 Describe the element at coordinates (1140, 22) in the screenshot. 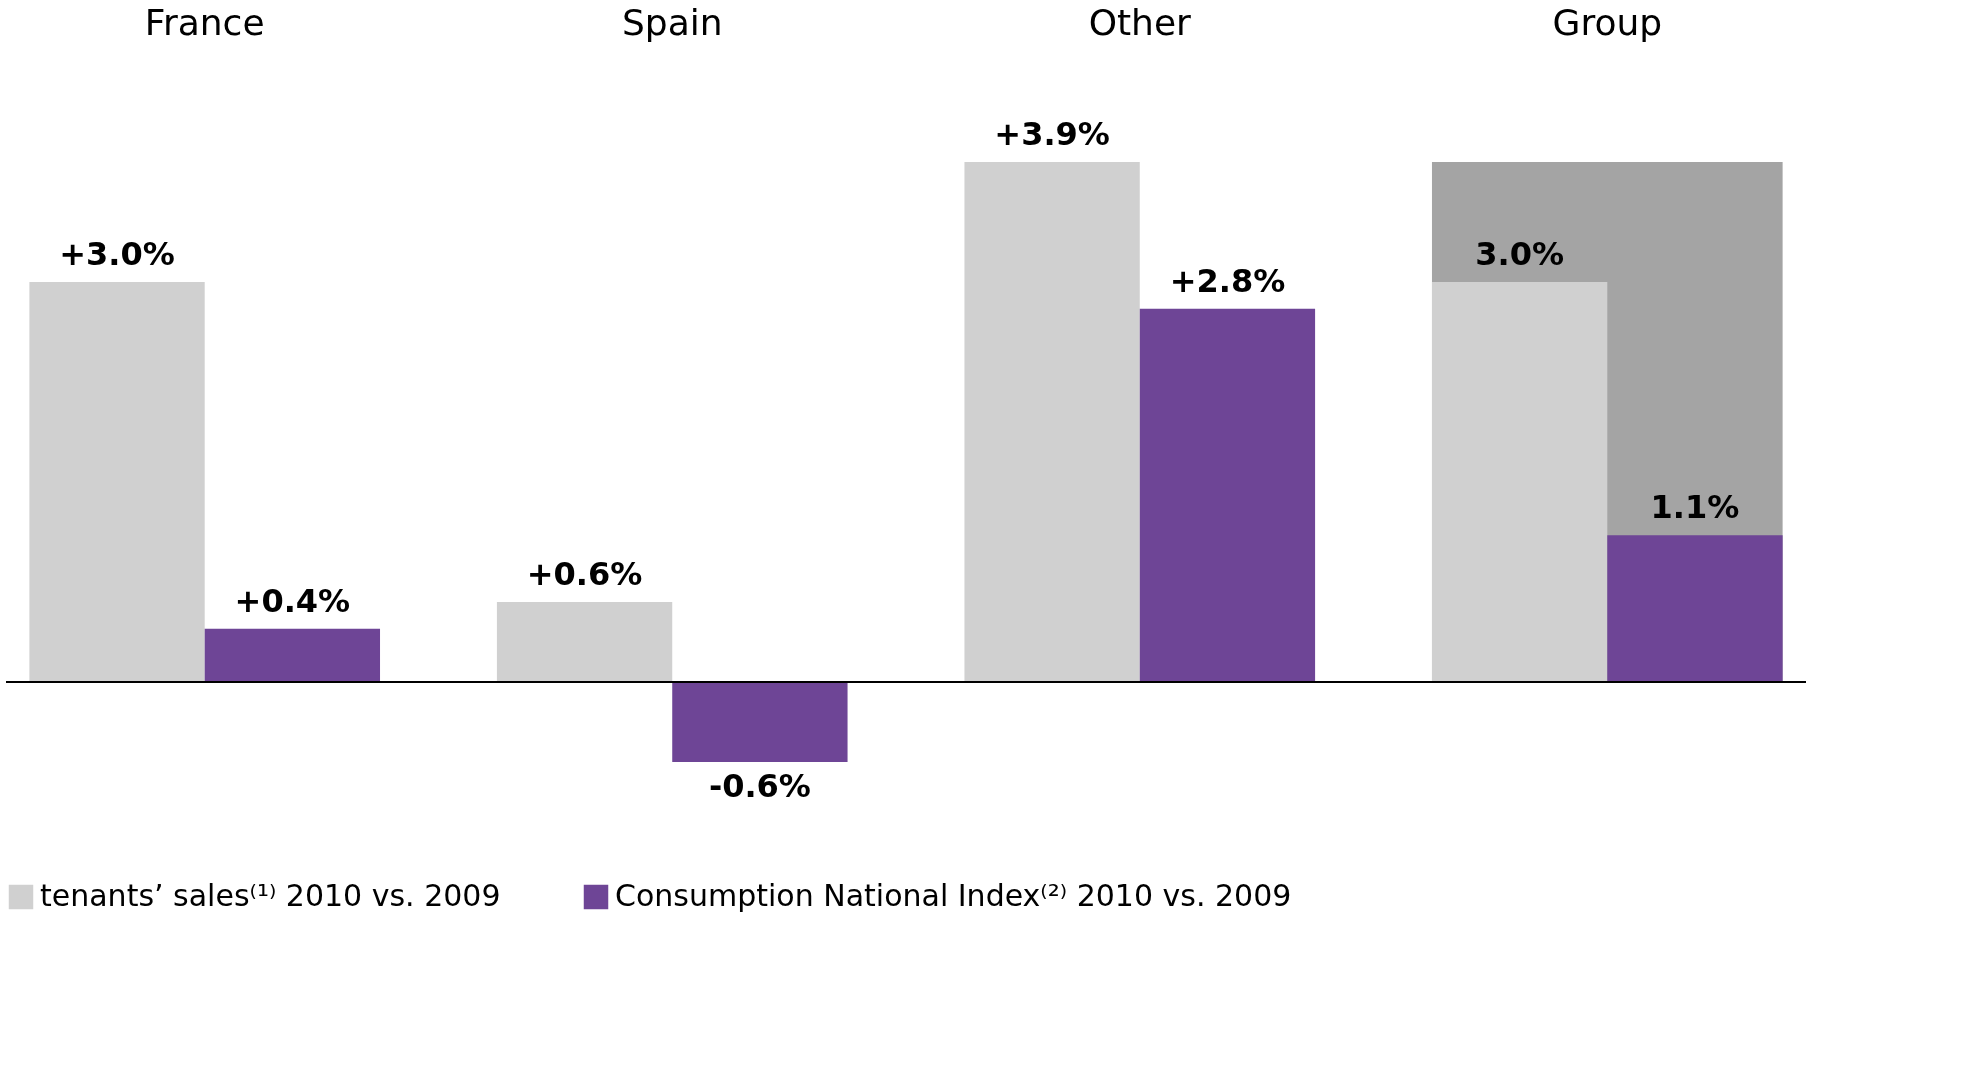

I see `x-tick-label: Other` at that location.